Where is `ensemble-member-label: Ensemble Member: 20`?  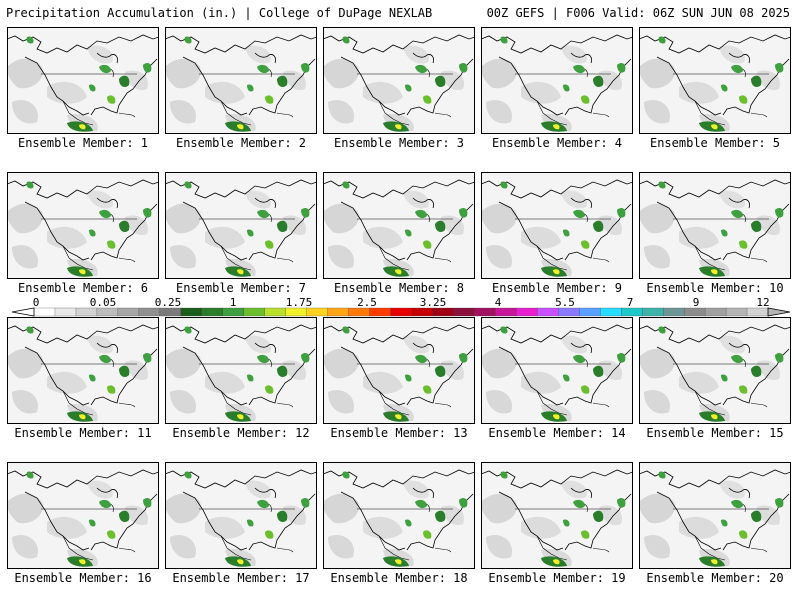 ensemble-member-label: Ensemble Member: 20 is located at coordinates (715, 578).